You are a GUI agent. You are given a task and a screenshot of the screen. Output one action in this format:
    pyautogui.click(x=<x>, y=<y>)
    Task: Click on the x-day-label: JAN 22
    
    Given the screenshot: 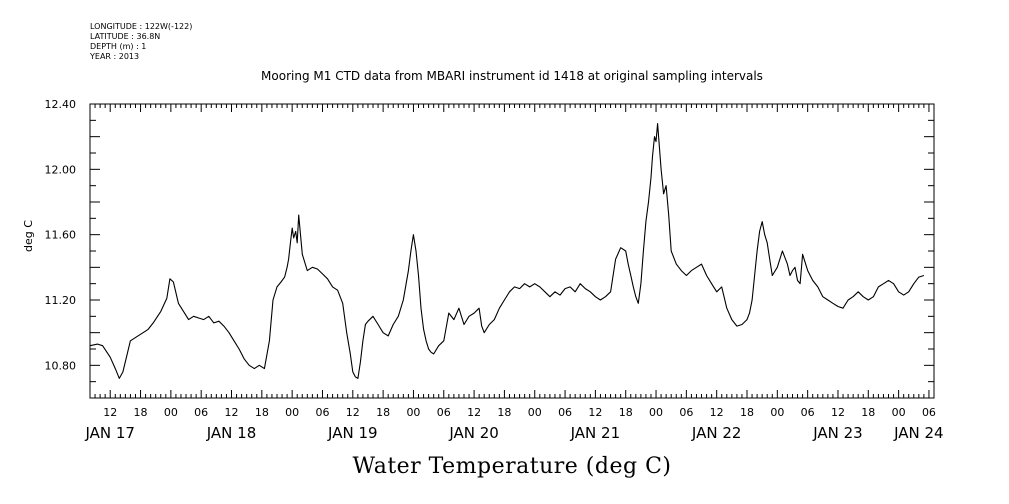 What is the action you would take?
    pyautogui.click(x=716, y=433)
    